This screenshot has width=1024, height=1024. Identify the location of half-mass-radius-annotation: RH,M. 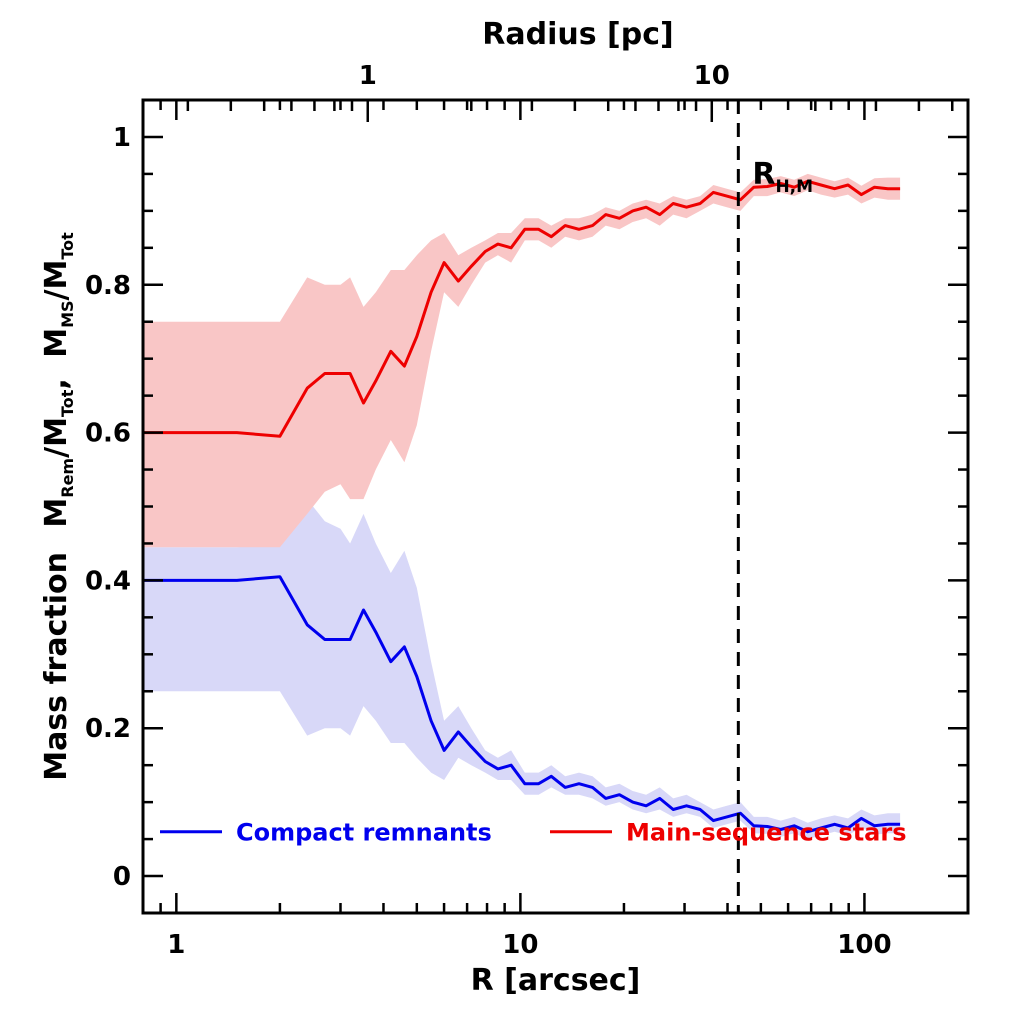
(782, 177).